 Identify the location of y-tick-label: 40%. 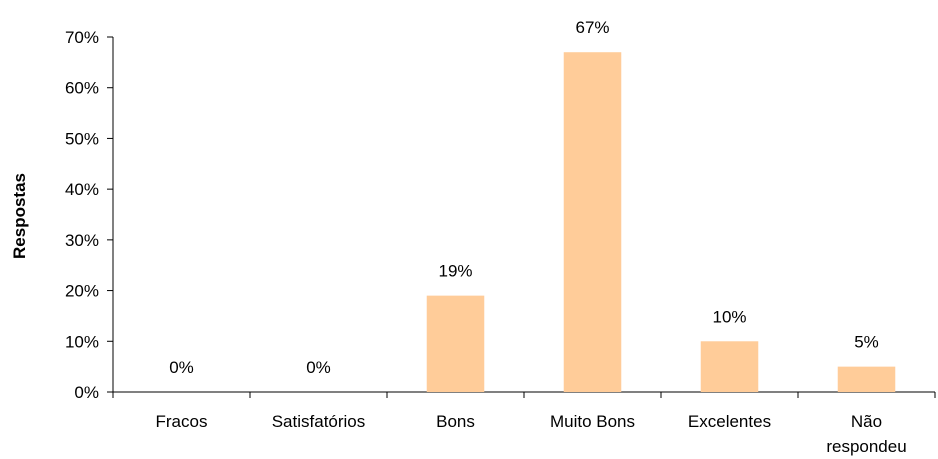
(82, 189).